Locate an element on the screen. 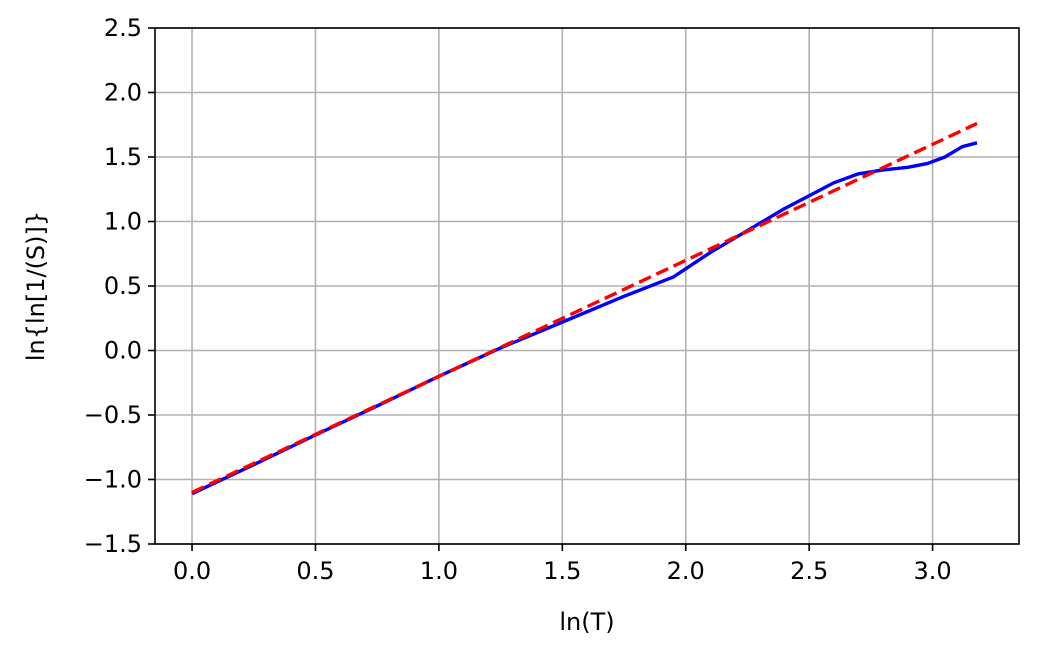 This screenshot has width=1039, height=654. x-axis-label: ln(T) is located at coordinates (586, 622).